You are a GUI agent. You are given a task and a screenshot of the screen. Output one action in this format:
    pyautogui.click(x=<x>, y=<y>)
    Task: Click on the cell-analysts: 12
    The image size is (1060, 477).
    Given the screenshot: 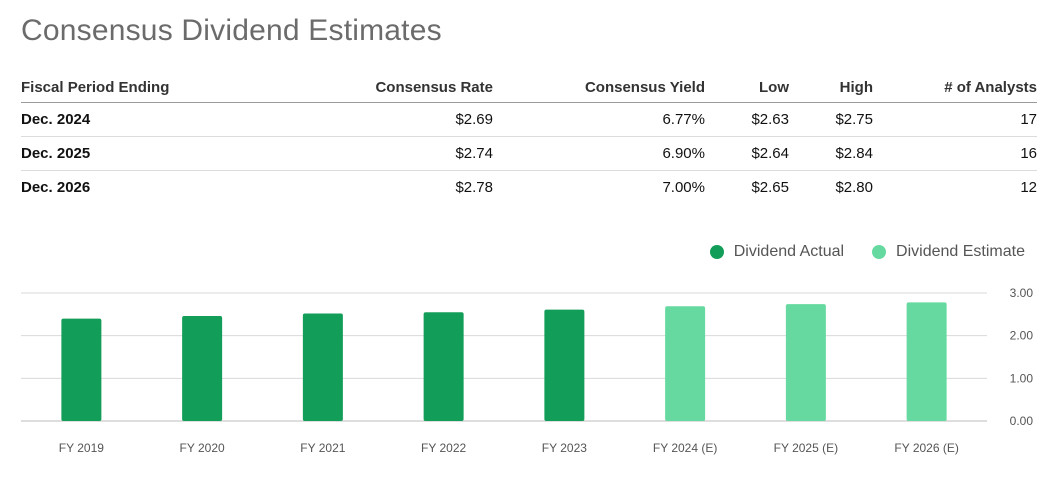 What is the action you would take?
    pyautogui.click(x=1028, y=187)
    